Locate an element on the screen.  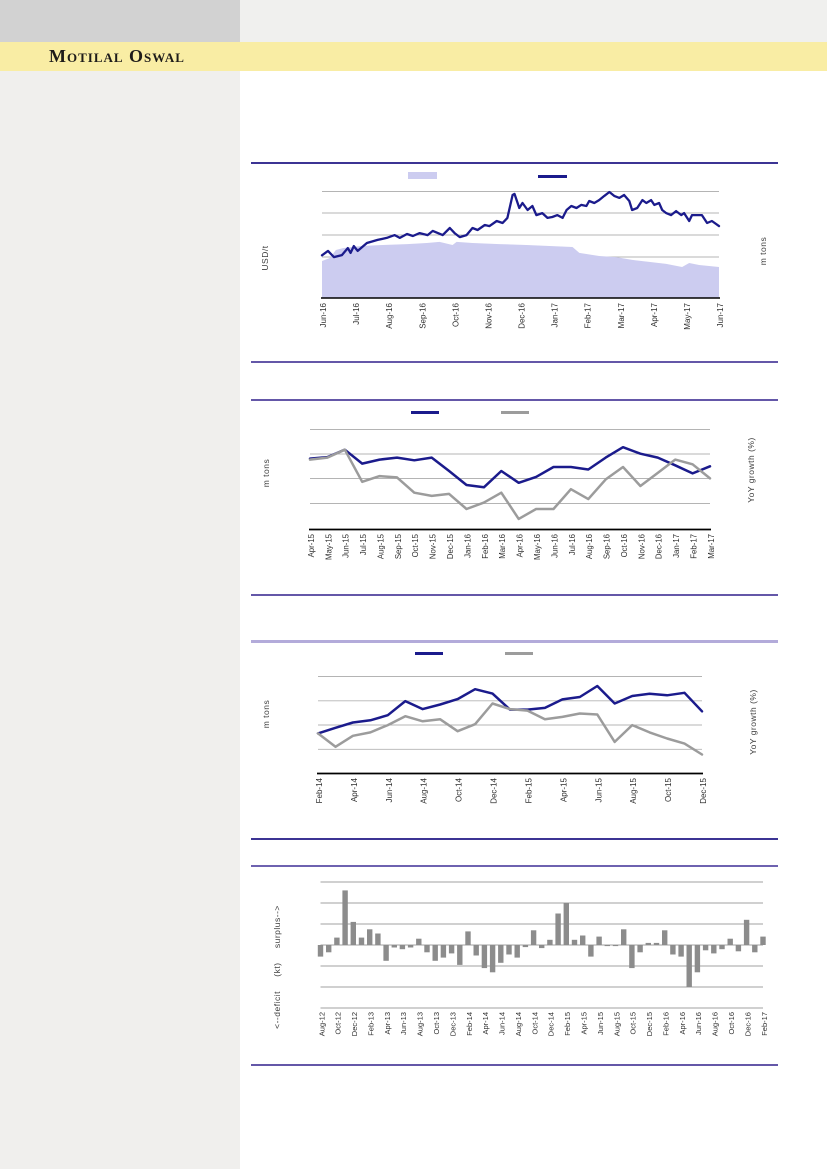
chart3-bottom-divider is located at coordinates (514, 839).